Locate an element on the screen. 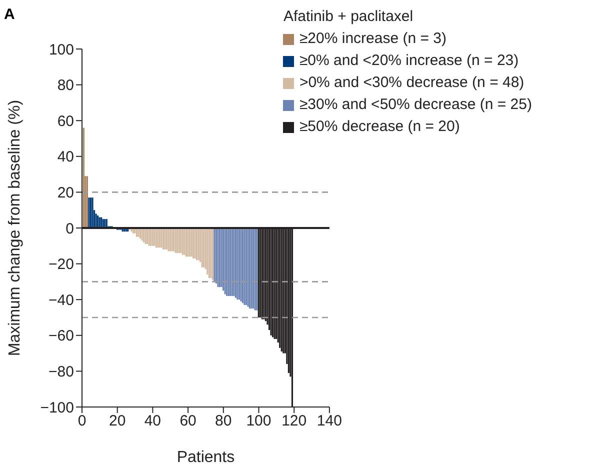  x-tick-label: 60 is located at coordinates (188, 421).